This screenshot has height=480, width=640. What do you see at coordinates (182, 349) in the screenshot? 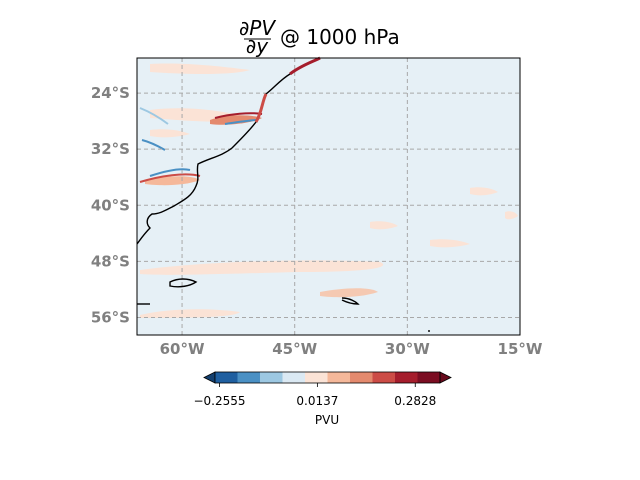
I see `longitude-tick-label: 60°W` at bounding box center [182, 349].